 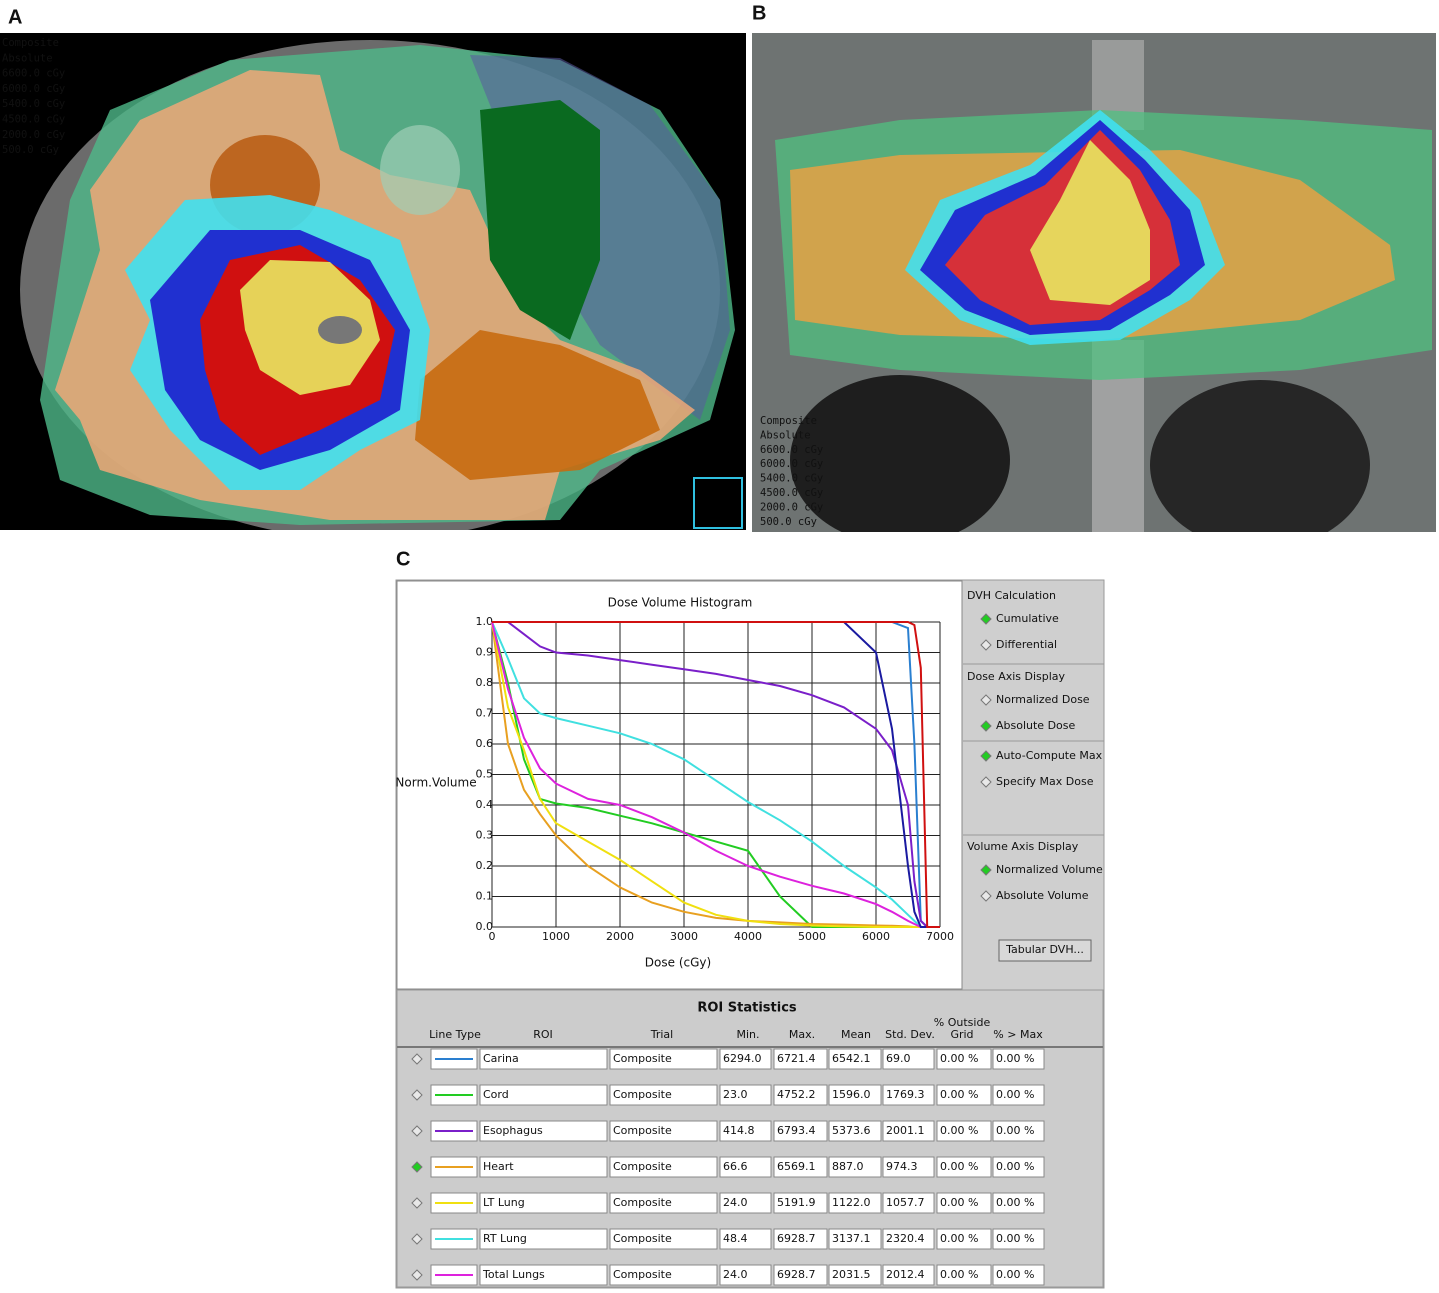 I want to click on dose-legend-text: 6600.0 cGy, so click(x=33, y=74).